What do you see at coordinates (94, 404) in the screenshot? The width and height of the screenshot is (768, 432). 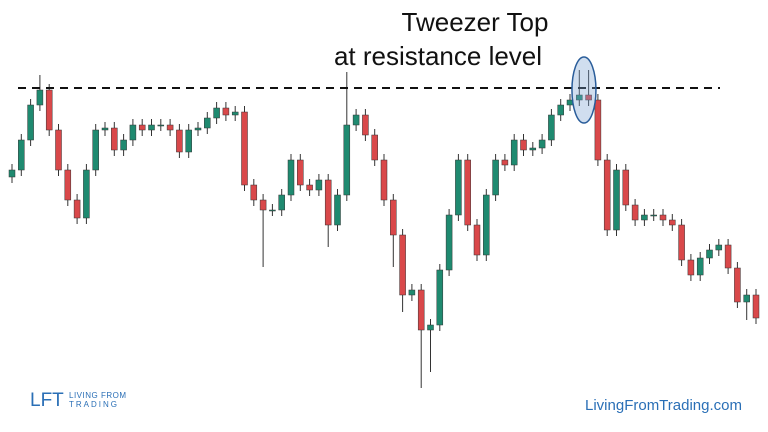 I see `logo-text: TRADING` at bounding box center [94, 404].